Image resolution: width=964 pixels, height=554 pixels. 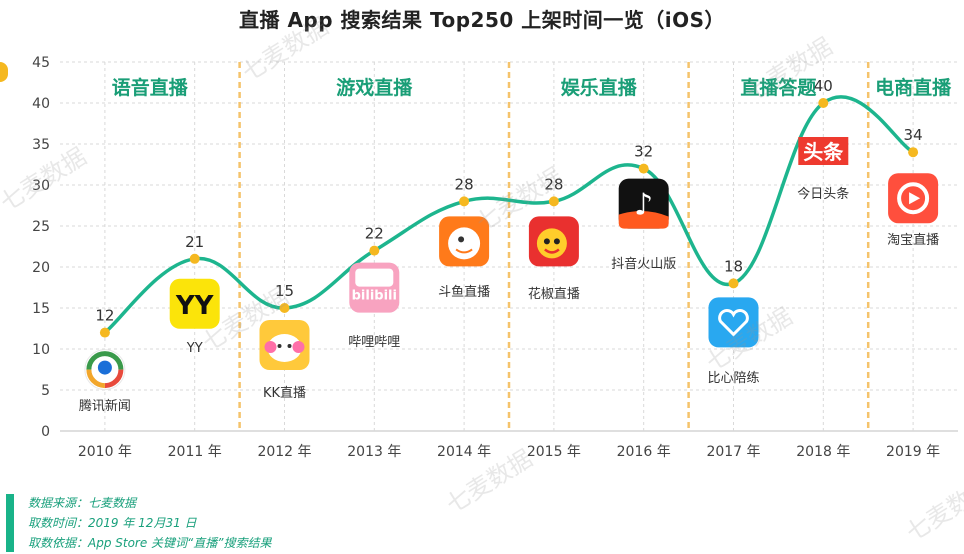 I want to click on x-tick-label: 2017 年, so click(x=733, y=452).